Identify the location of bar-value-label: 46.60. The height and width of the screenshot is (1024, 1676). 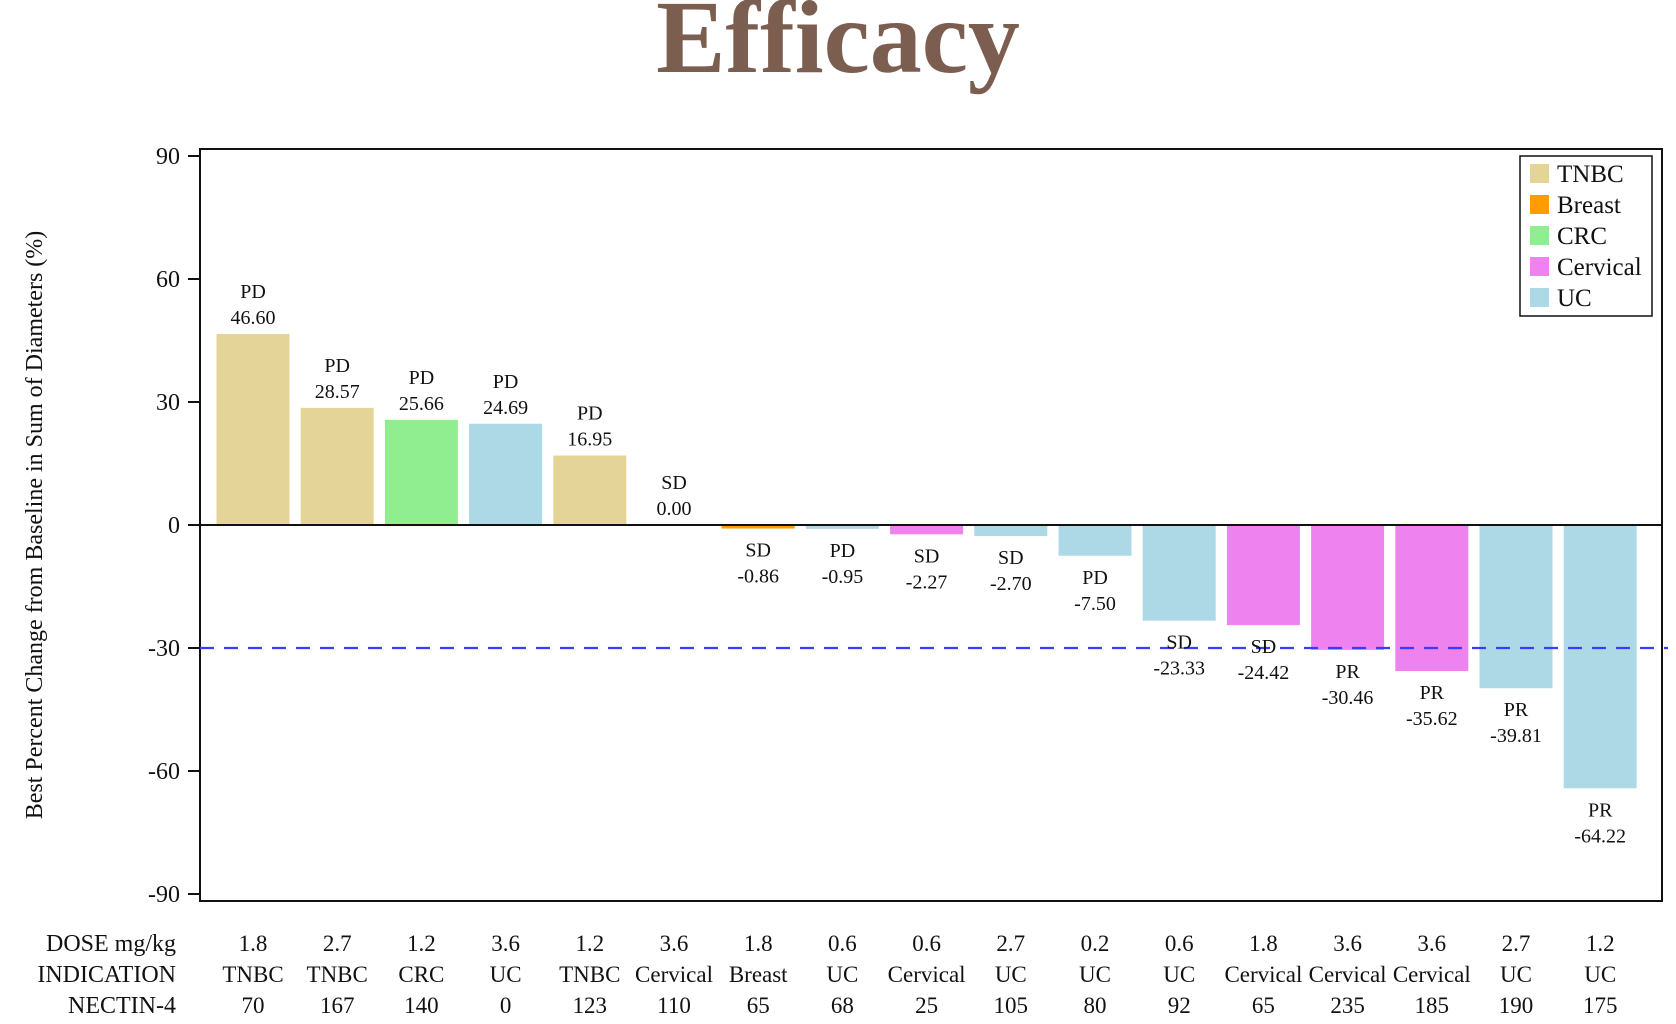
(253, 318).